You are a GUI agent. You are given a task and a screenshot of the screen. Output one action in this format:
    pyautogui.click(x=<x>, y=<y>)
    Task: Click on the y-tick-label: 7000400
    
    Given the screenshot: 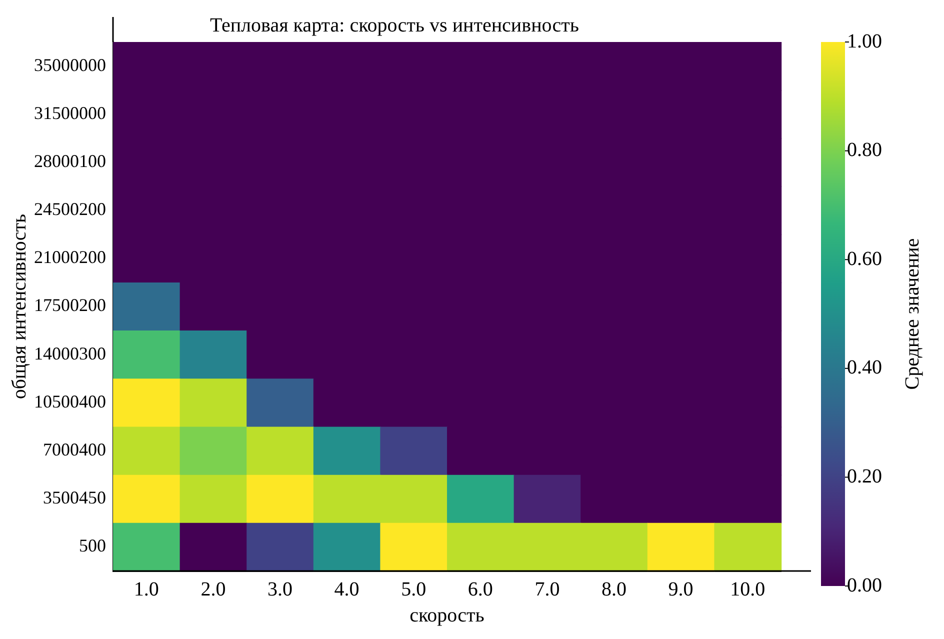 What is the action you would take?
    pyautogui.click(x=74, y=450)
    